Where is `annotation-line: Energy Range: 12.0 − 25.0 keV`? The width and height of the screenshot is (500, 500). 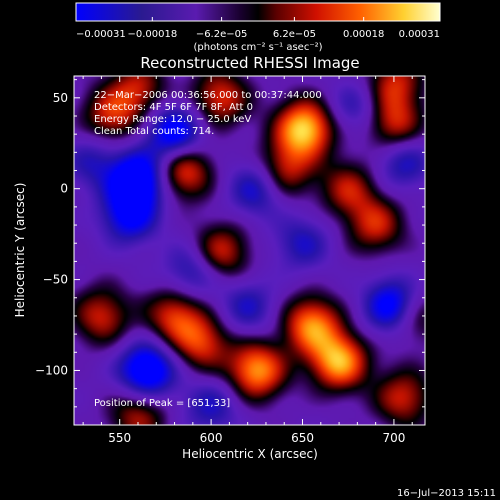 annotation-line: Energy Range: 12.0 − 25.0 keV is located at coordinates (172, 119).